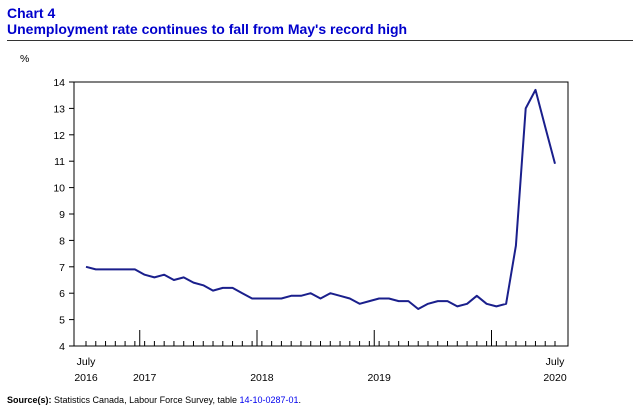 This screenshot has width=641, height=417. What do you see at coordinates (555, 378) in the screenshot?
I see `x-tick-label-year: 2020` at bounding box center [555, 378].